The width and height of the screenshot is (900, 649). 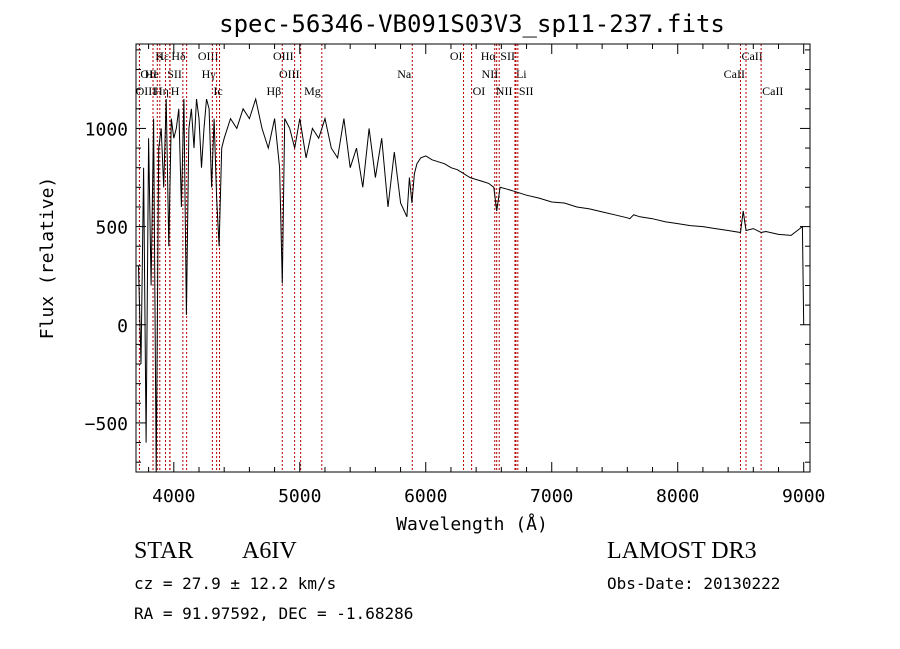 What do you see at coordinates (209, 74) in the screenshot?
I see `line-marker-label: Hγ` at bounding box center [209, 74].